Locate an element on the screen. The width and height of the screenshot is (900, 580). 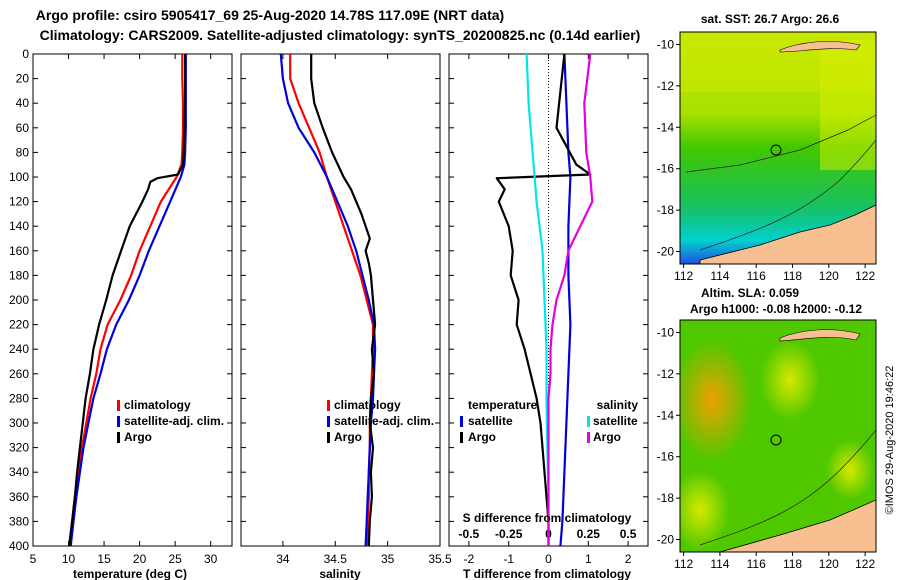
legend-swatch-t-sat is located at coordinates (461, 421).